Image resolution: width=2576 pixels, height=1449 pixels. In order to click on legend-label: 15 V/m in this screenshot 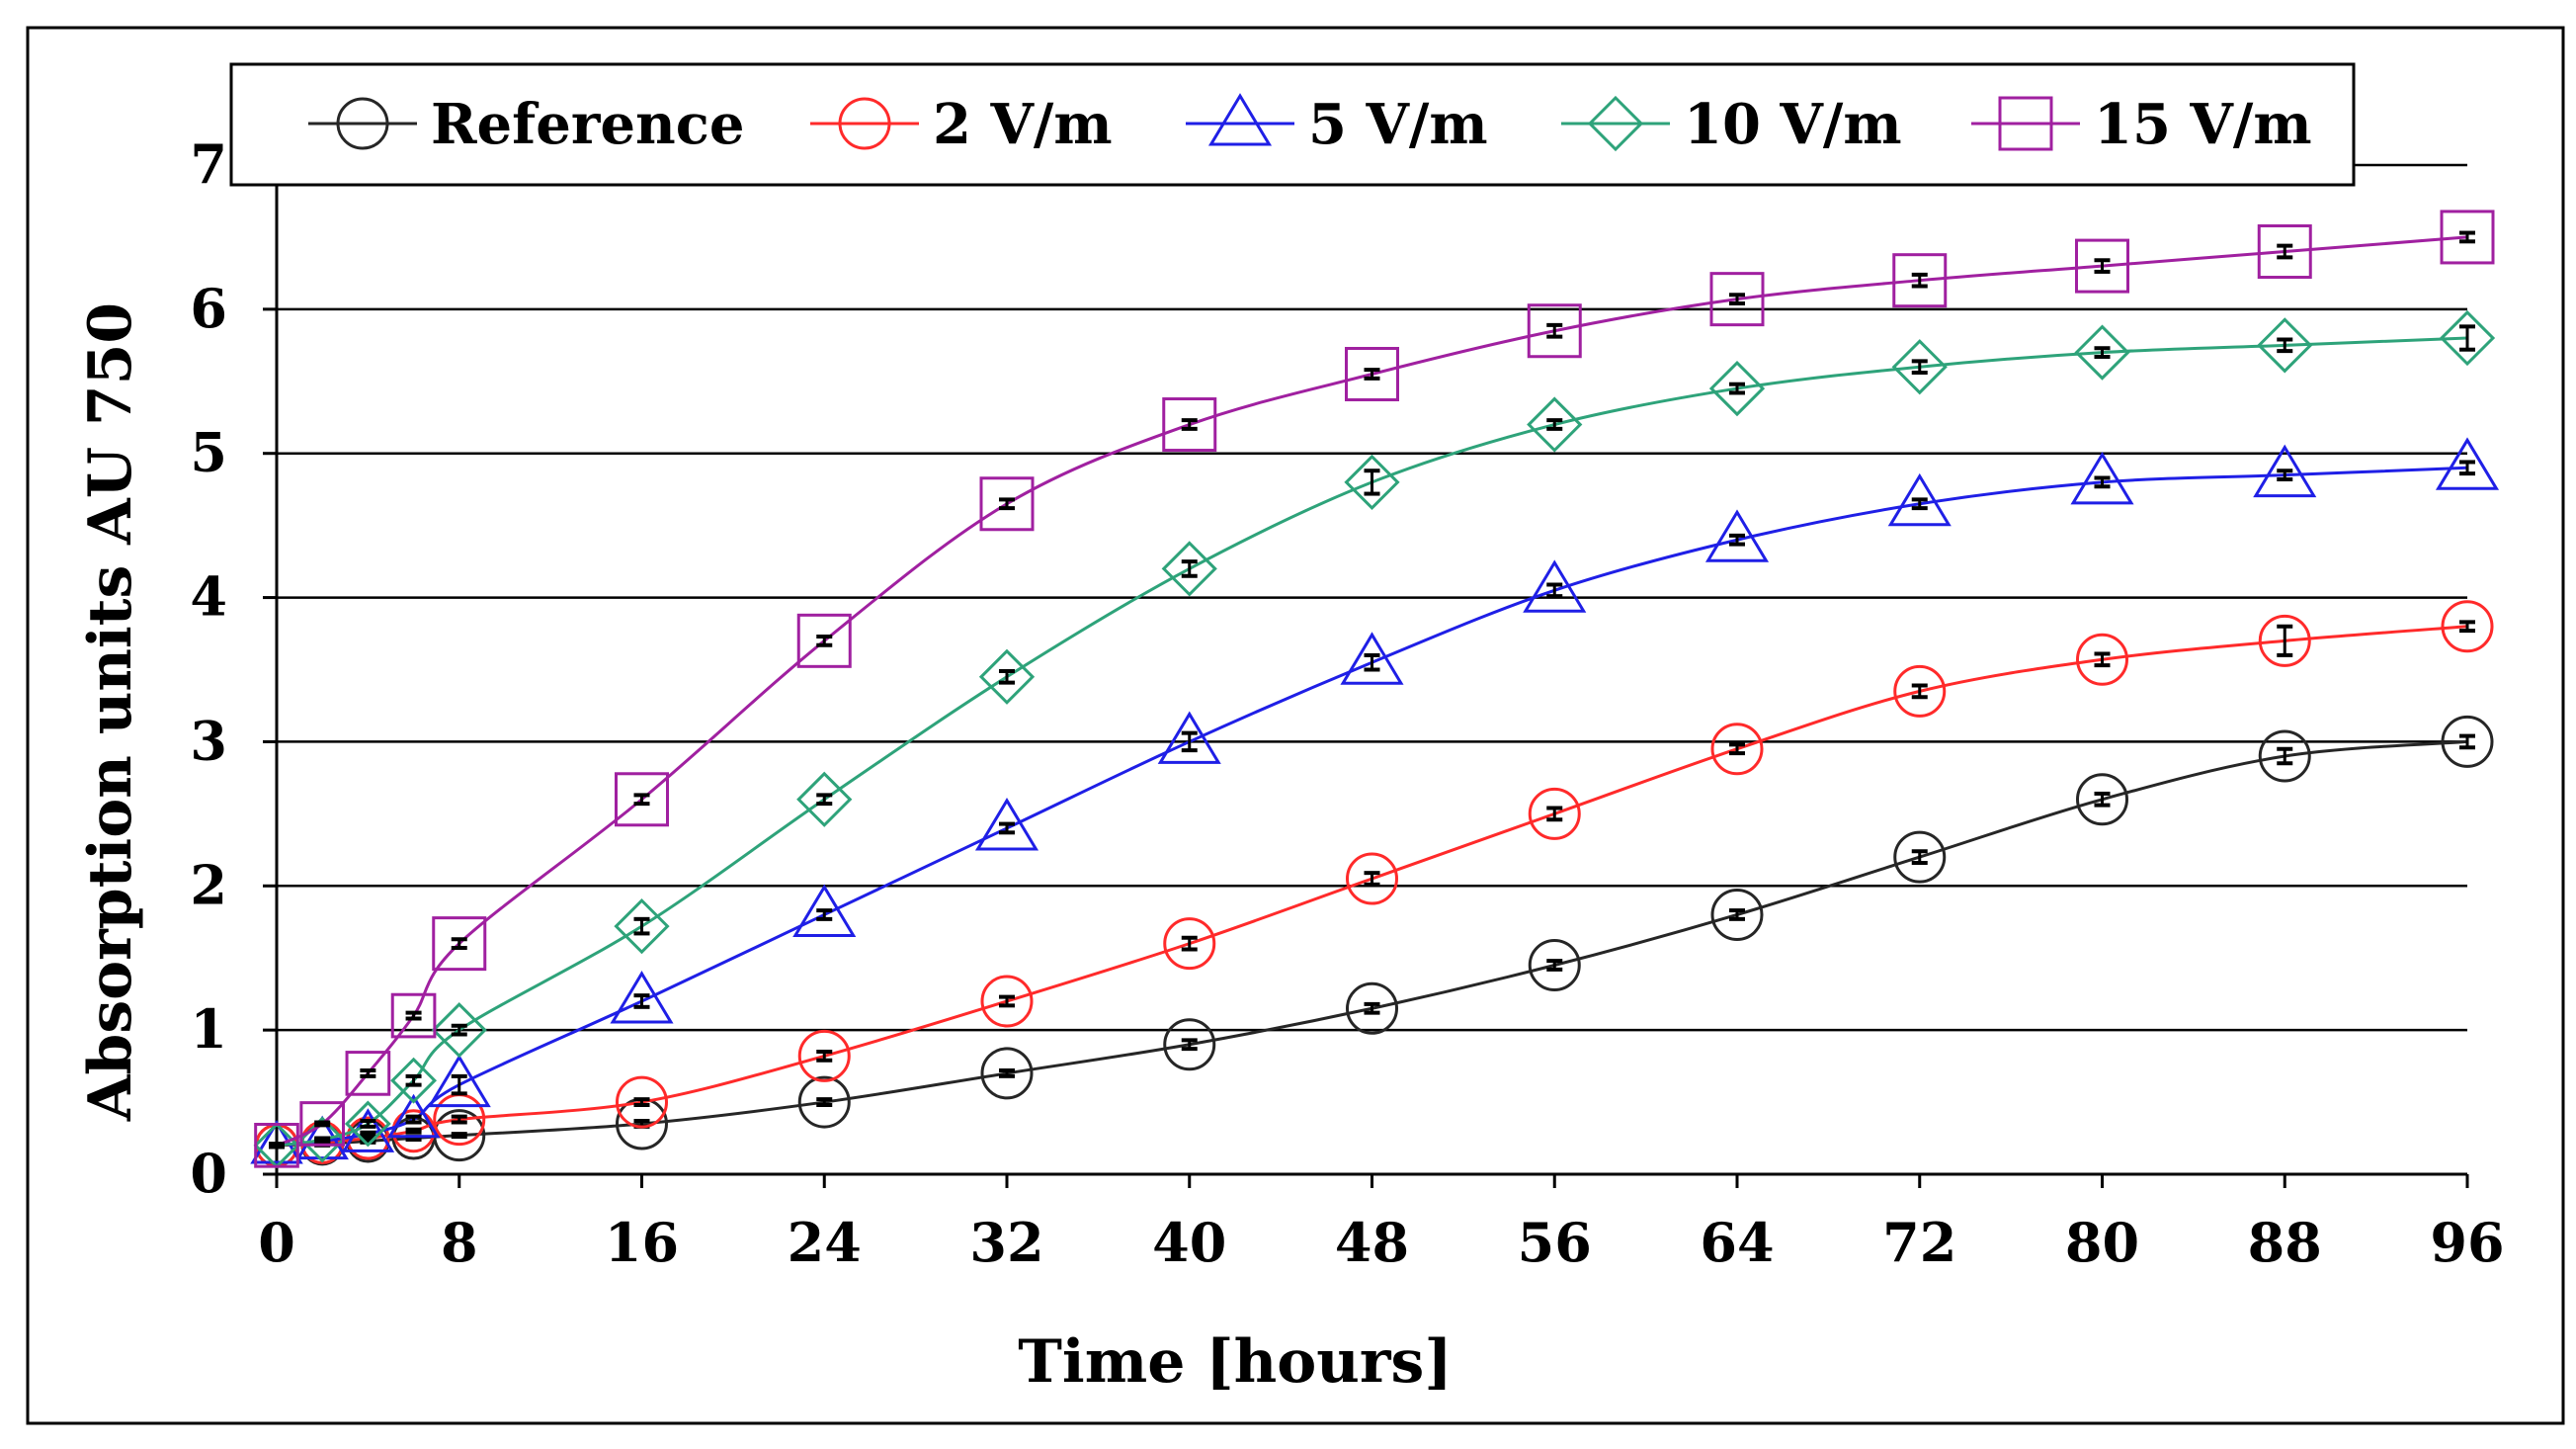, I will do `click(2203, 125)`.